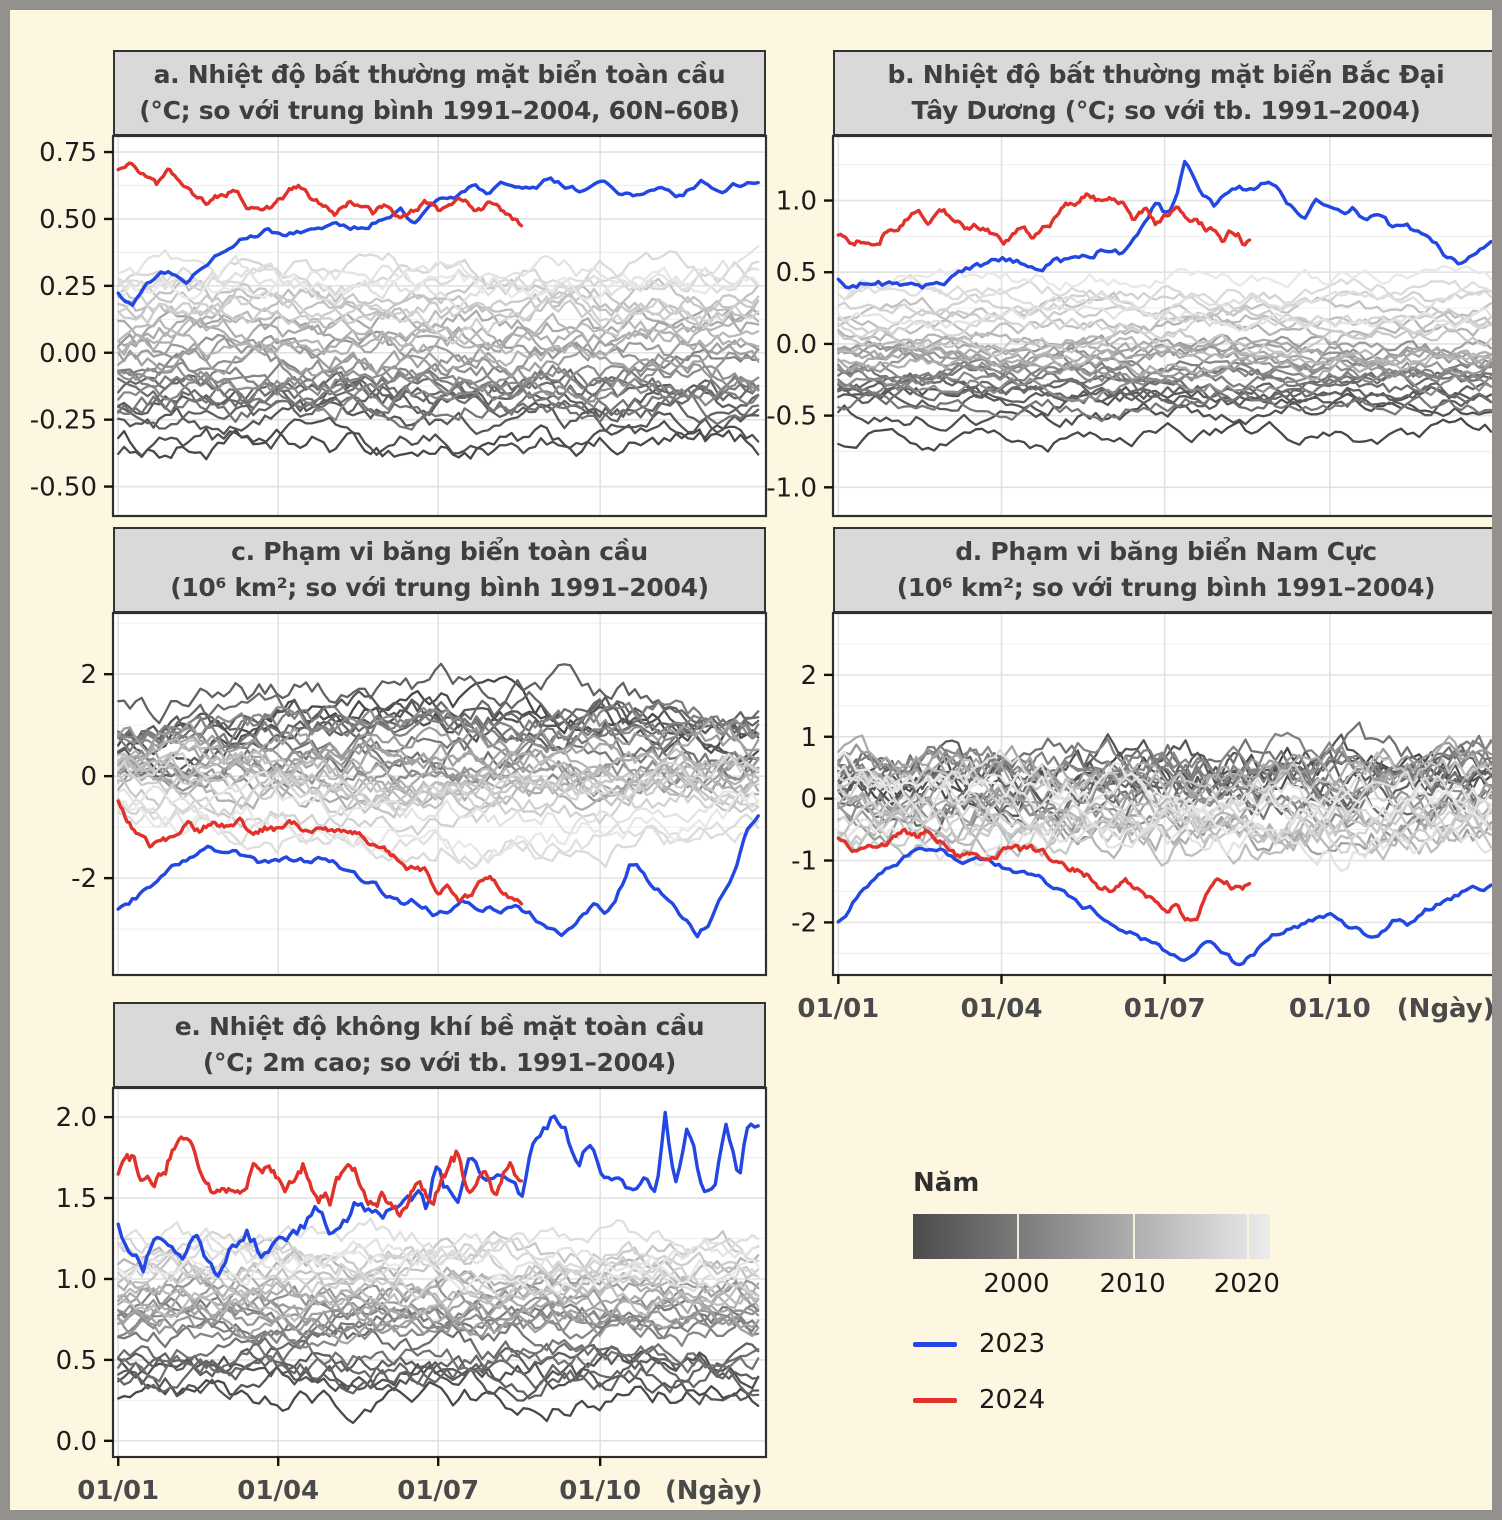 The image size is (1502, 1520). Describe the element at coordinates (439, 551) in the screenshot. I see `panel-title-line1: c. Phạm vi băng biển toàn cầu` at that location.